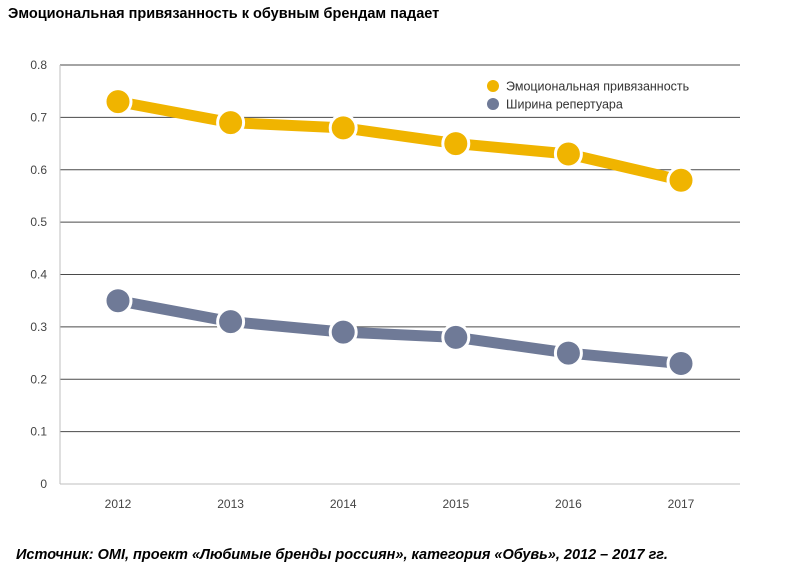  I want to click on legend-label: Ширина репертуара, so click(564, 105).